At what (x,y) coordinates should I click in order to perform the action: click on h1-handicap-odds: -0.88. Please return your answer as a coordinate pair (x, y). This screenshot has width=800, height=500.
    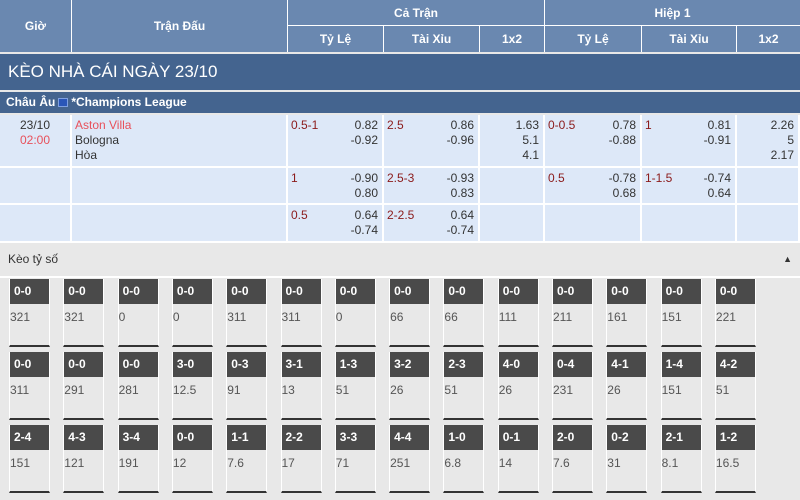
    Looking at the image, I should click on (622, 140).